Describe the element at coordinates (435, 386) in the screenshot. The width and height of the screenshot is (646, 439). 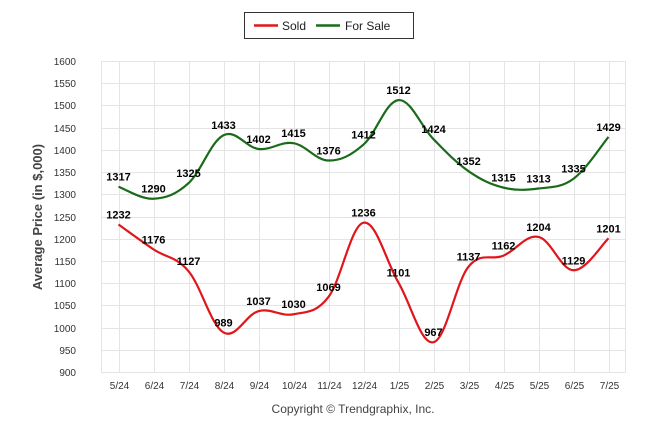
I see `x-tick-label: 2/25` at that location.